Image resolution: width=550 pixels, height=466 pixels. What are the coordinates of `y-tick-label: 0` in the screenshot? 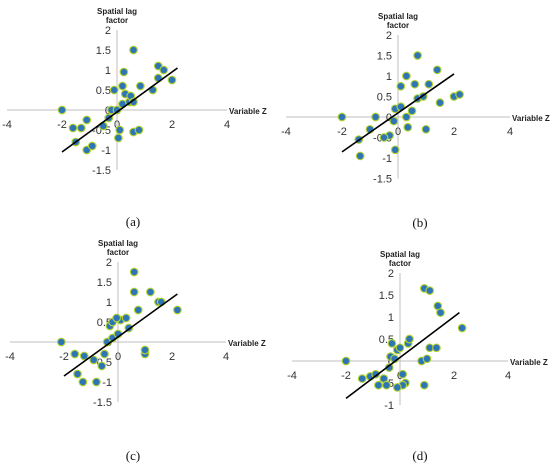 It's located at (389, 118).